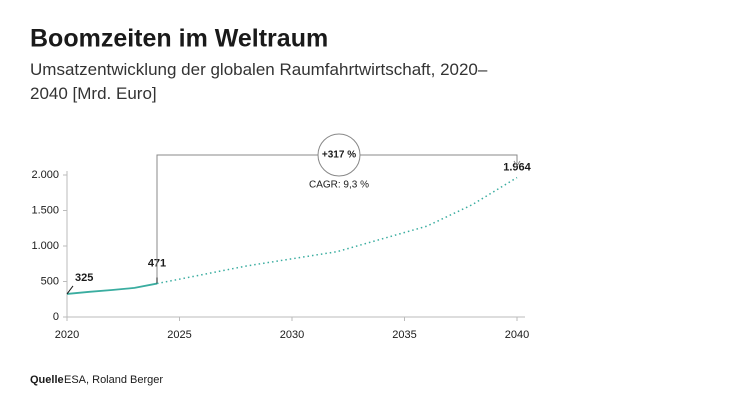 The image size is (733, 412). What do you see at coordinates (339, 185) in the screenshot?
I see `annotation: CAGR: 9,3 %` at bounding box center [339, 185].